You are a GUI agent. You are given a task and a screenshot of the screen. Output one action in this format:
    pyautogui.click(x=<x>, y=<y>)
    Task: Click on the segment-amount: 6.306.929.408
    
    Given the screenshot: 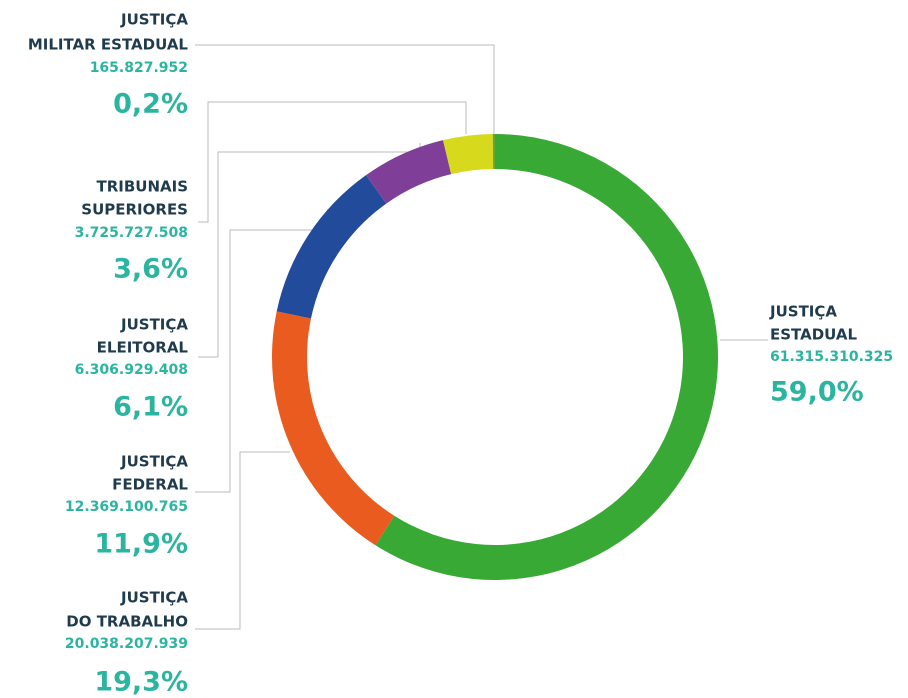 What is the action you would take?
    pyautogui.click(x=131, y=370)
    